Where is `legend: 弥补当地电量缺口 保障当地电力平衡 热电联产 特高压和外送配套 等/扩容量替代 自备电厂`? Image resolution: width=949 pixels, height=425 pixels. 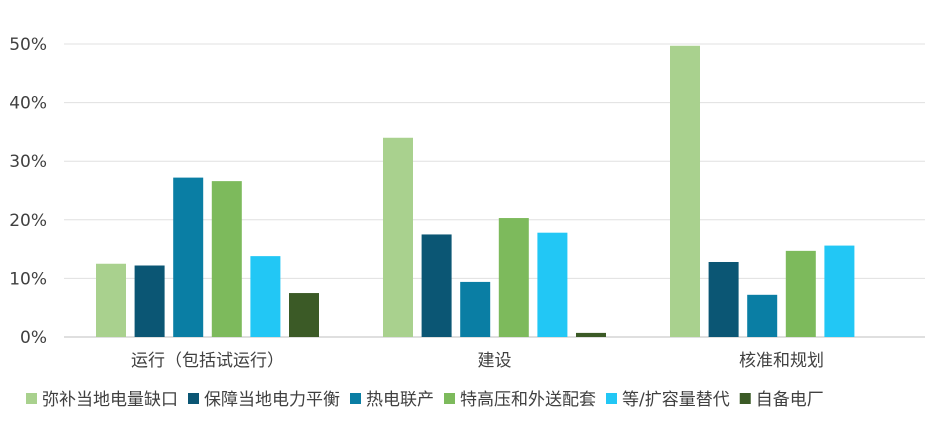
legend: 弥补当地电量缺口 保障当地电力平衡 热电联产 特高压和外送配套 等/扩容量替代 自备电厂 is located at coordinates (425, 400).